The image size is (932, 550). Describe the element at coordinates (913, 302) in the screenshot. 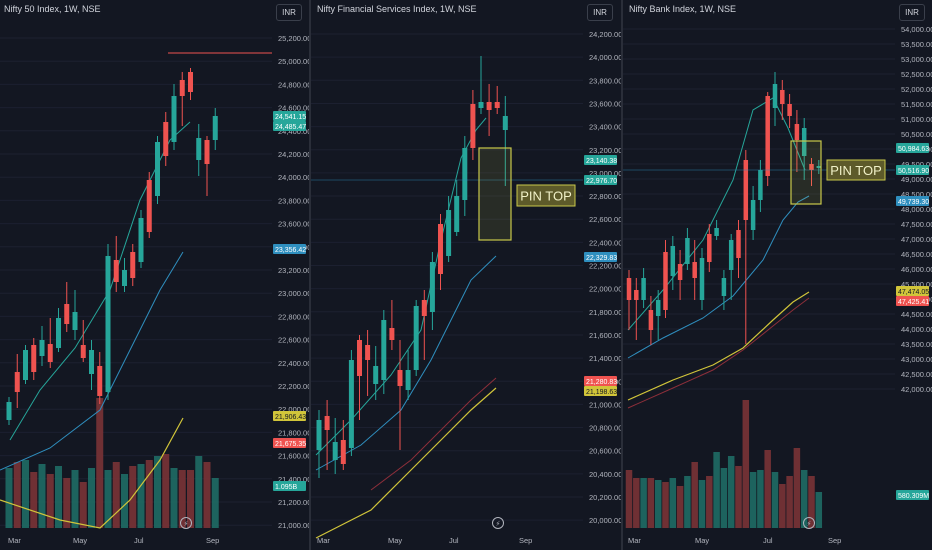

I see `price-badge-label: 47,425.41` at that location.